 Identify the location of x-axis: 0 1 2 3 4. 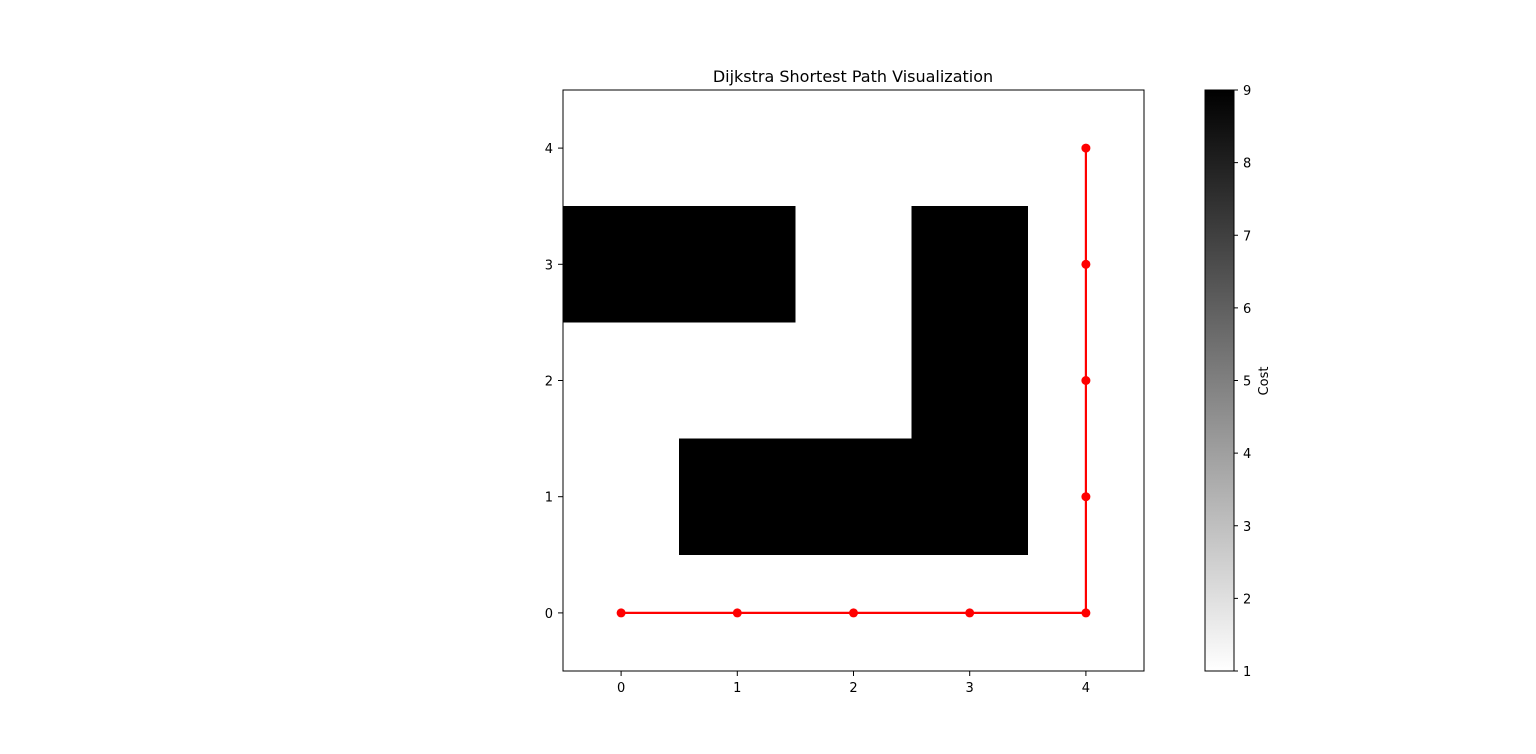
(853, 683).